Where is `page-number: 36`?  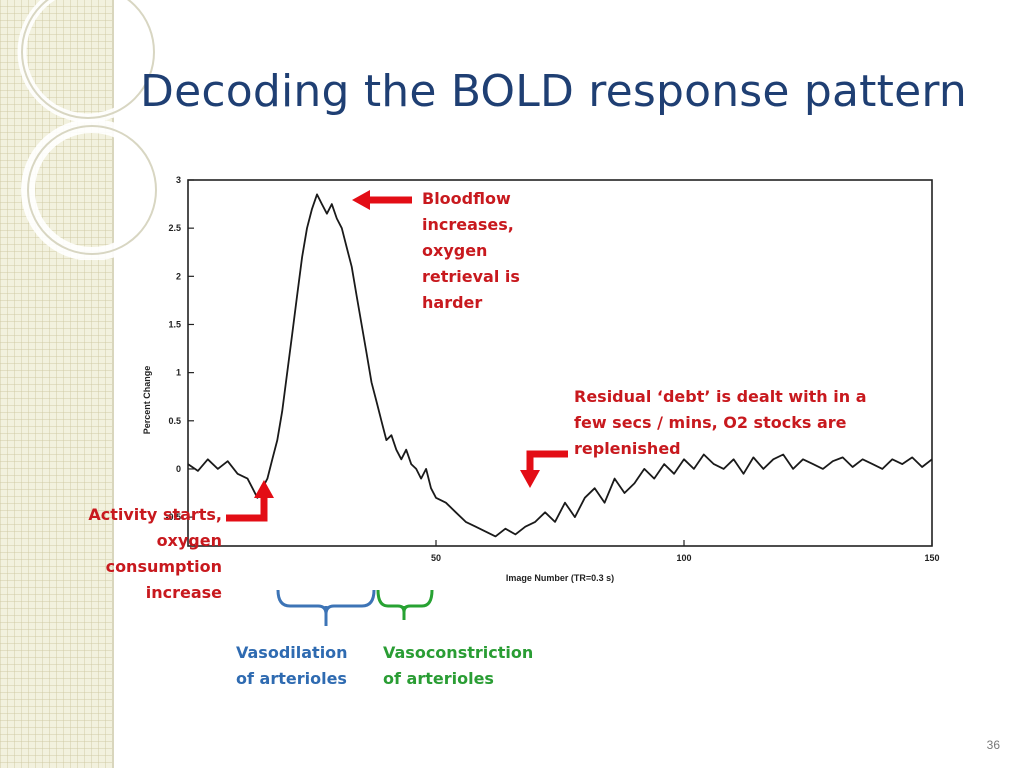 page-number: 36 is located at coordinates (993, 745).